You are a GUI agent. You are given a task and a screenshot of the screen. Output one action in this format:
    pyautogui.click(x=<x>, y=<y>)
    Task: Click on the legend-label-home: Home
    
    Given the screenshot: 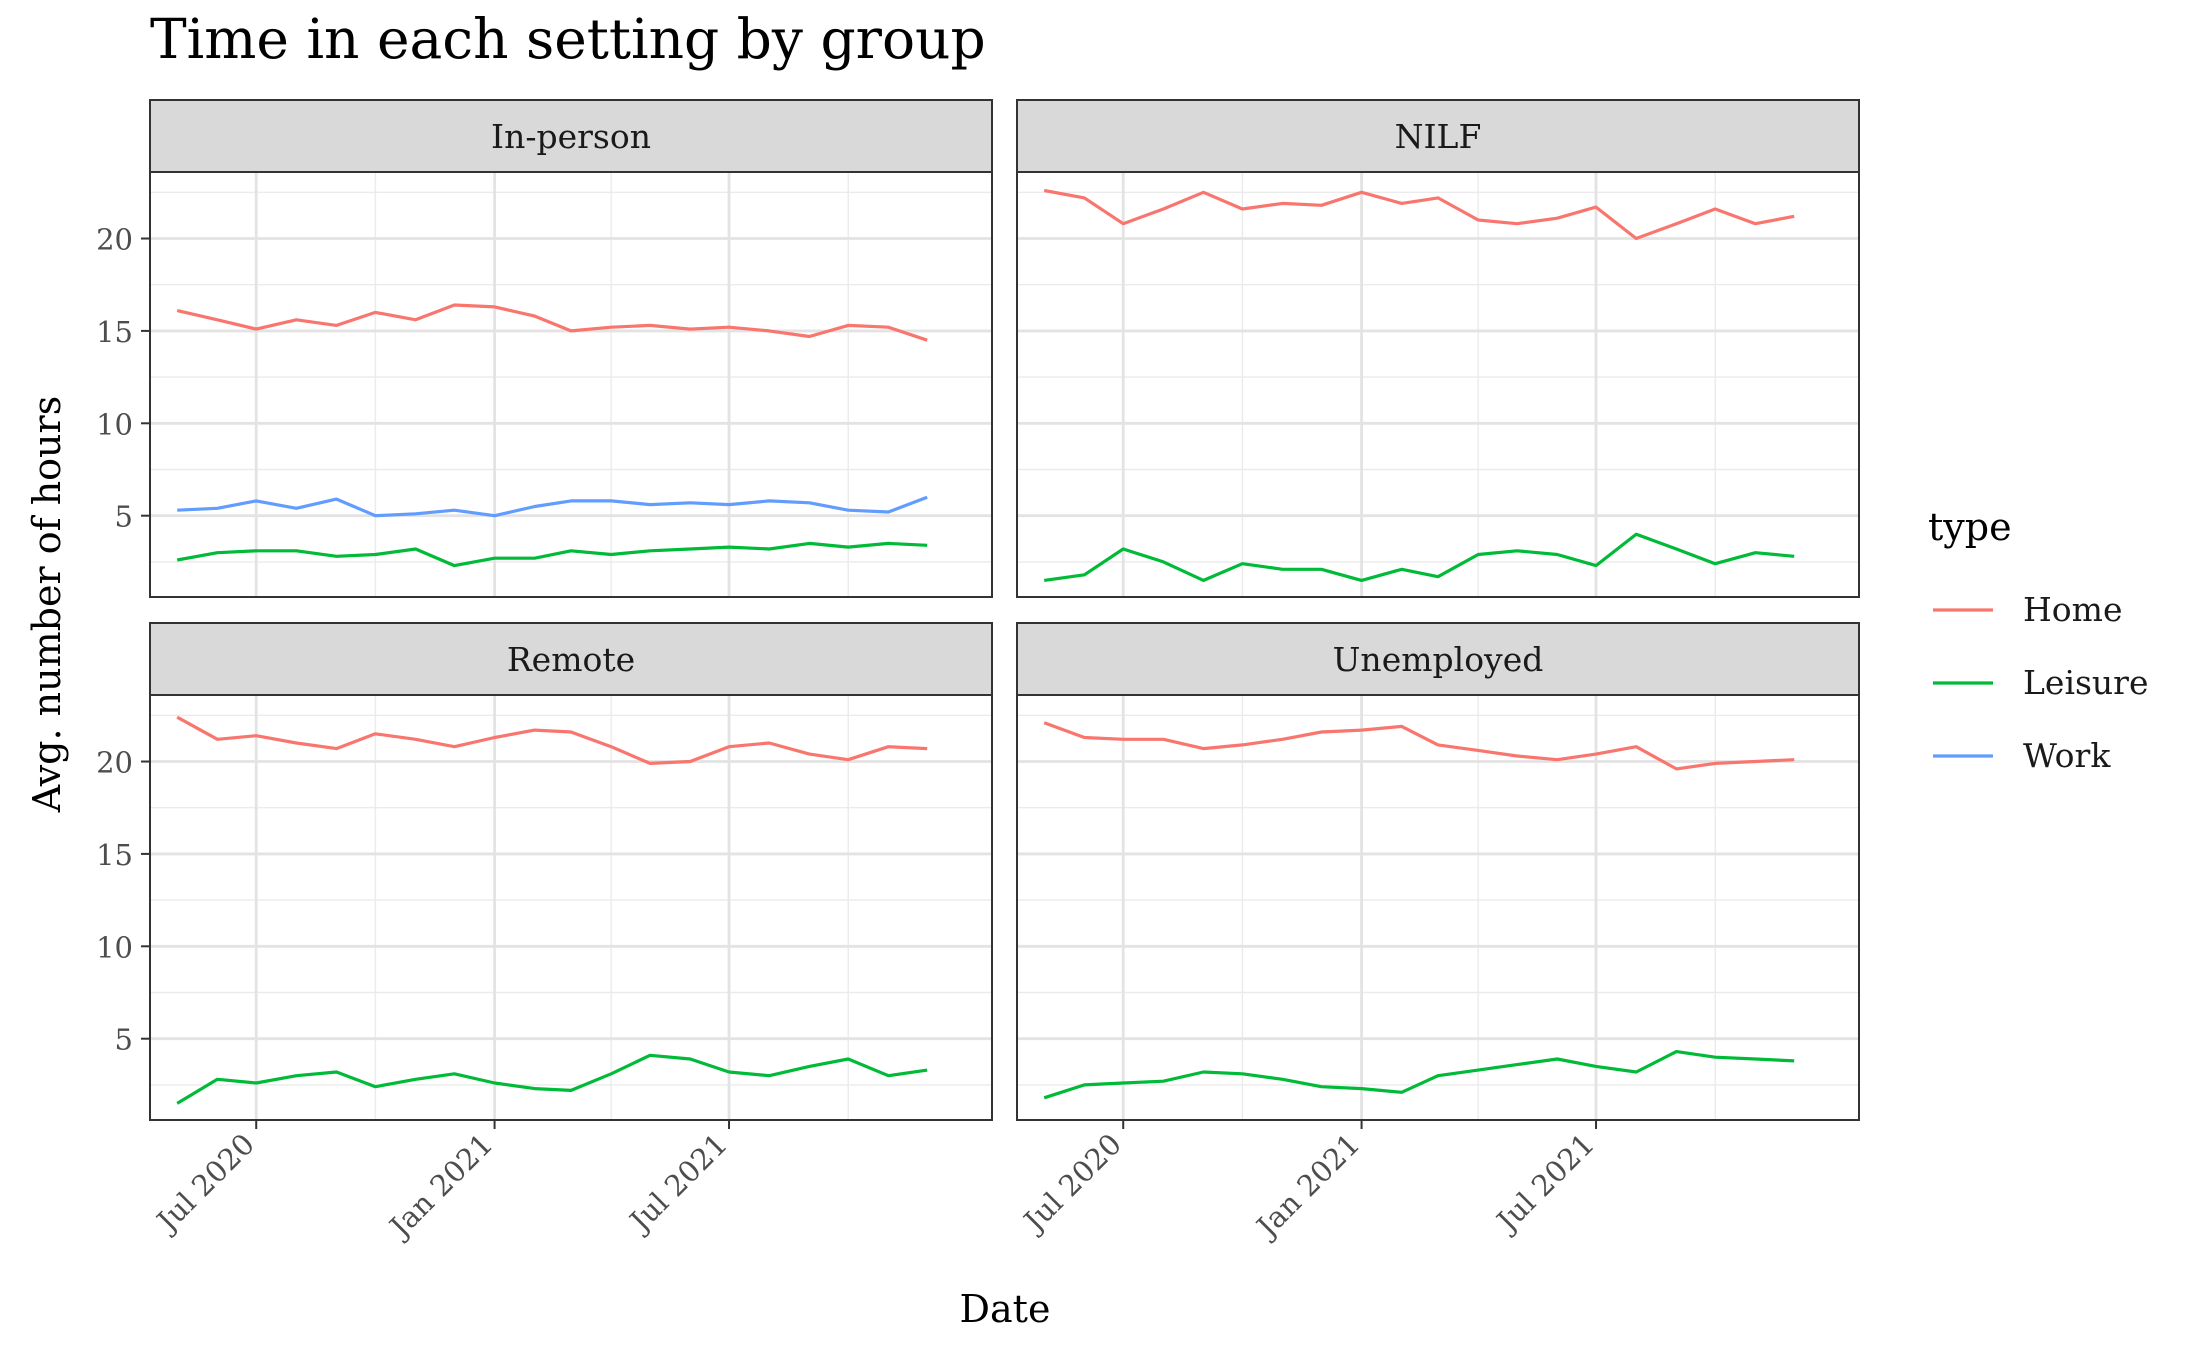 What is the action you would take?
    pyautogui.click(x=2072, y=609)
    